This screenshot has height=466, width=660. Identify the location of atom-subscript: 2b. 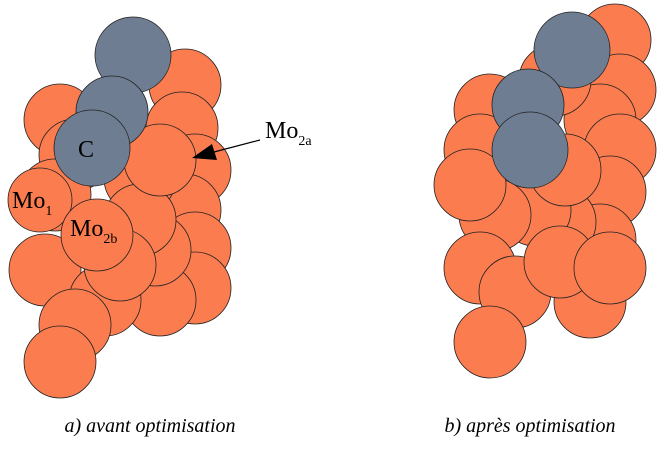
(110, 239).